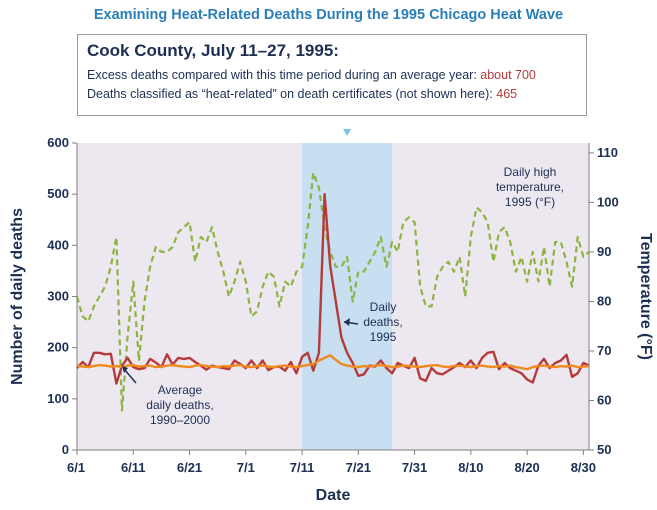  What do you see at coordinates (526, 467) in the screenshot?
I see `x-tick-label: 8/20` at bounding box center [526, 467].